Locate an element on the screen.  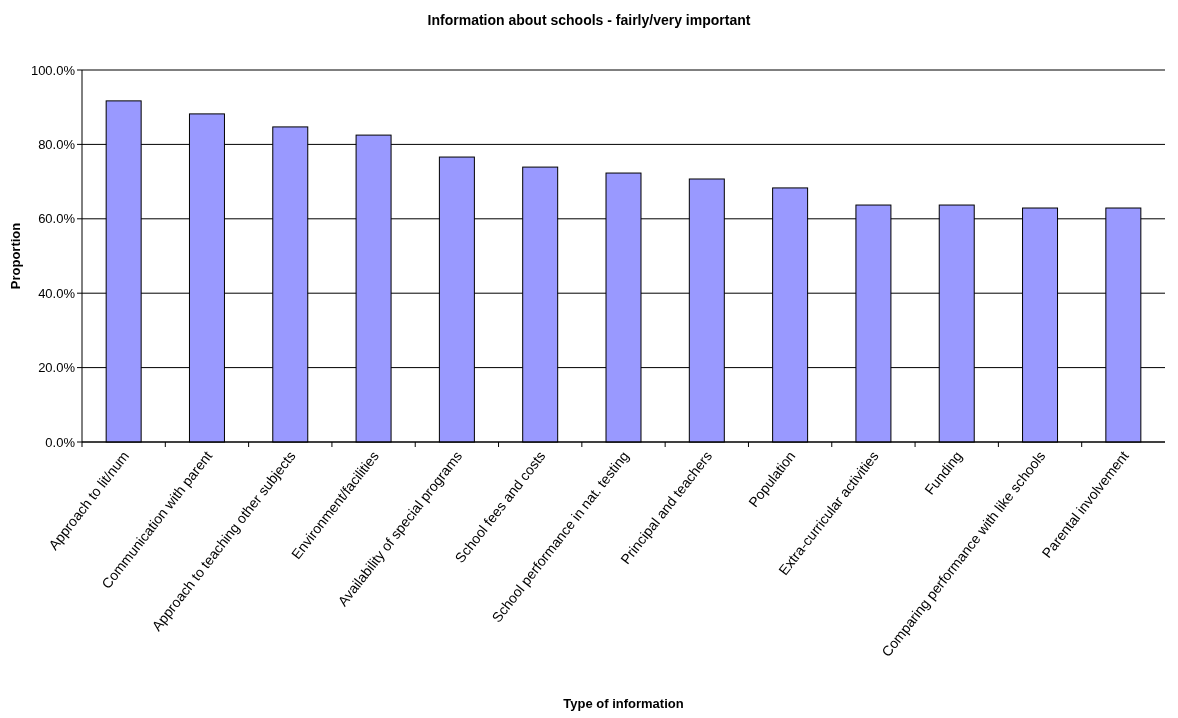
y-axis-title: Proportion is located at coordinates (15, 256).